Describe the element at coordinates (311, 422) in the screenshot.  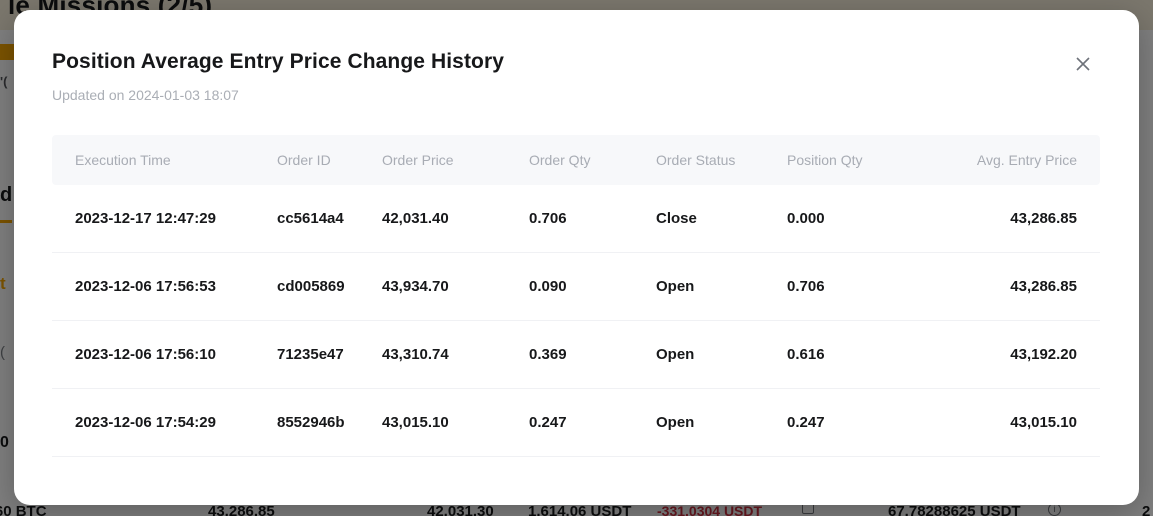
I see `cell-order-id: 8552946b` at that location.